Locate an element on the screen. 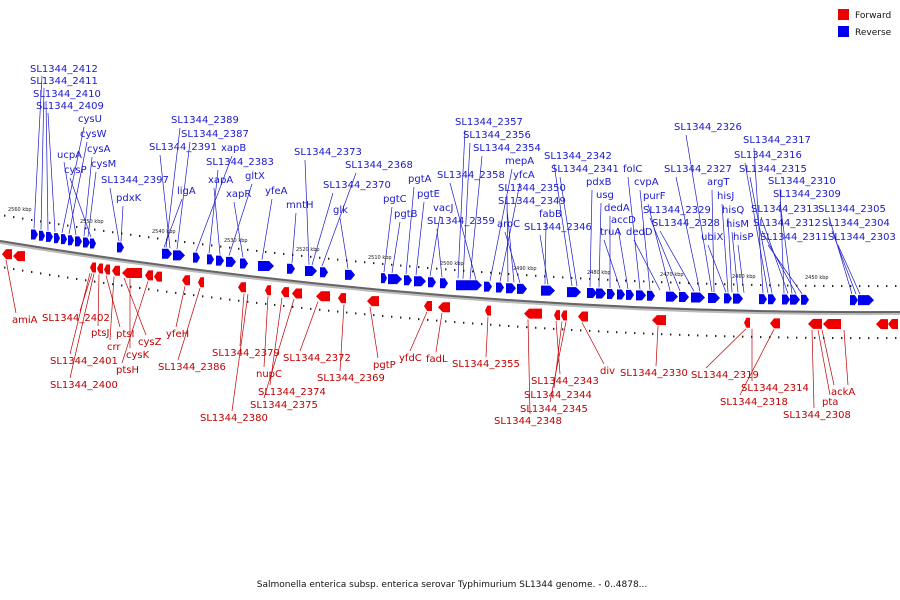 The image size is (900, 600). gene-label: ubiX is located at coordinates (712, 237).